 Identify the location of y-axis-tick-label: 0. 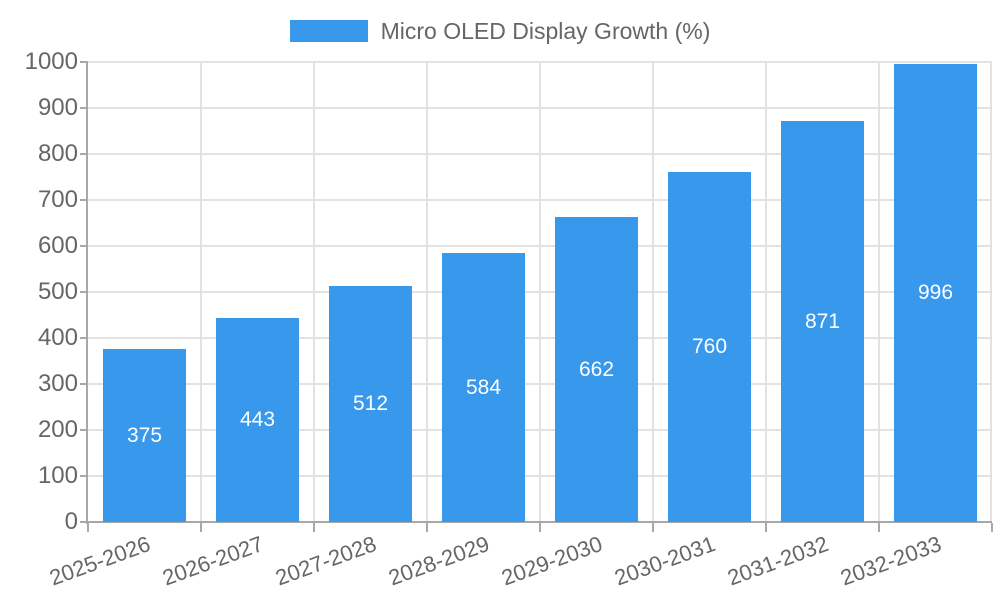
(71, 521).